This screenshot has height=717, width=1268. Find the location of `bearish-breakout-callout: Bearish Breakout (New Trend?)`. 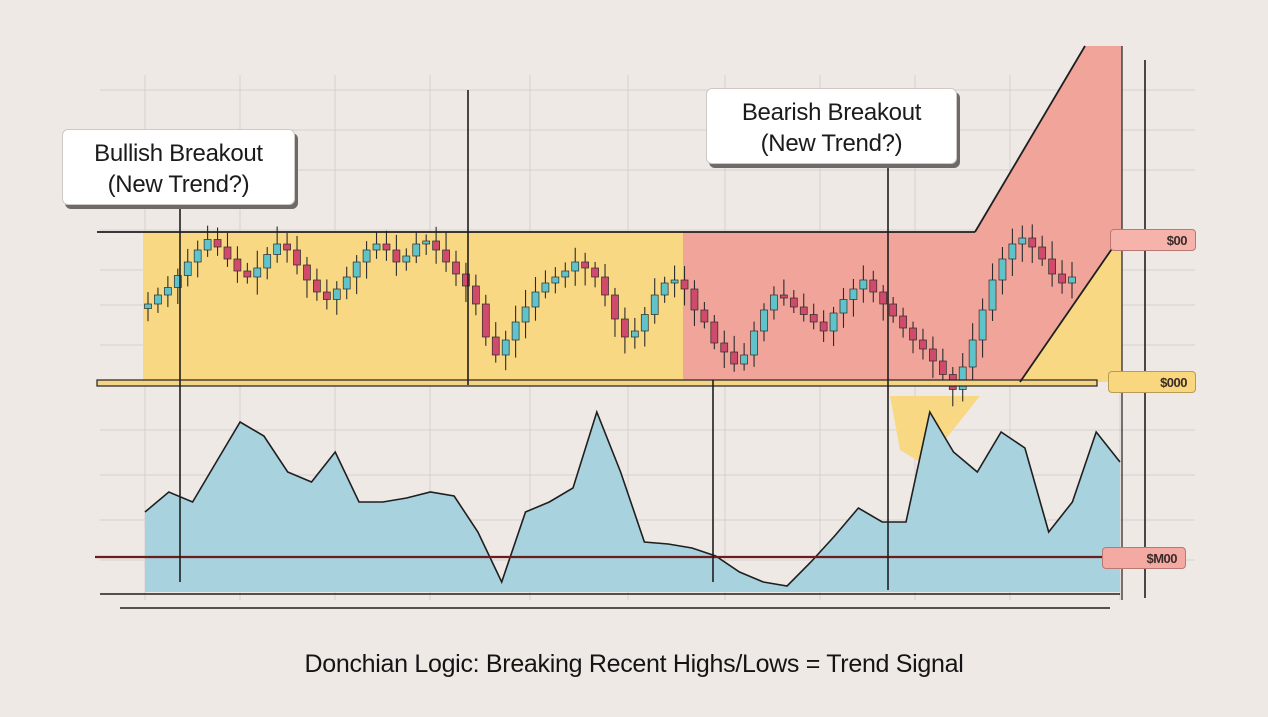

bearish-breakout-callout: Bearish Breakout (New Trend?) is located at coordinates (831, 126).